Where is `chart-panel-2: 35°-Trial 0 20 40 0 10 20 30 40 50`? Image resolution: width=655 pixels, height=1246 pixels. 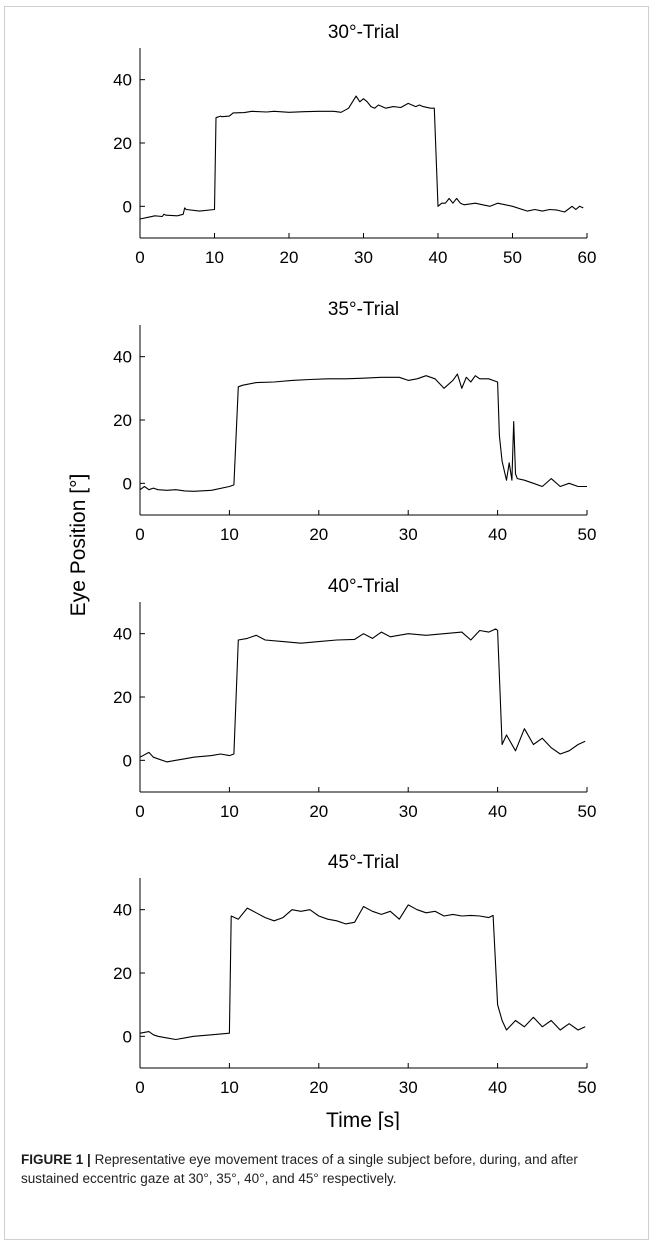 chart-panel-2: 35°-Trial 0 20 40 0 10 20 30 40 50 is located at coordinates (354, 421).